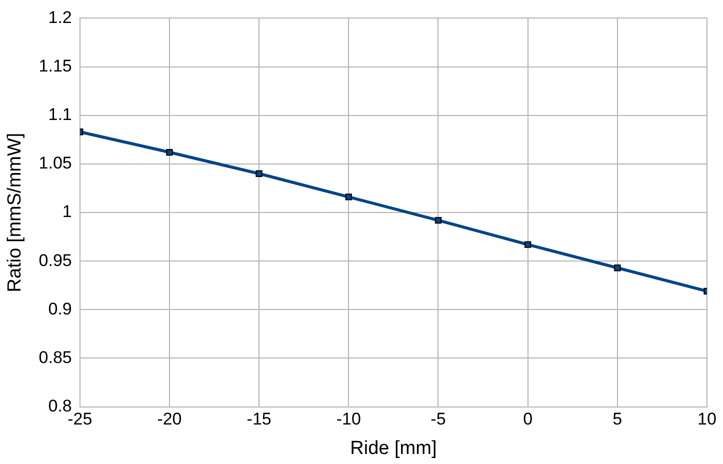 Image resolution: width=723 pixels, height=464 pixels. I want to click on y-tick-label: 1.15, so click(55, 66).